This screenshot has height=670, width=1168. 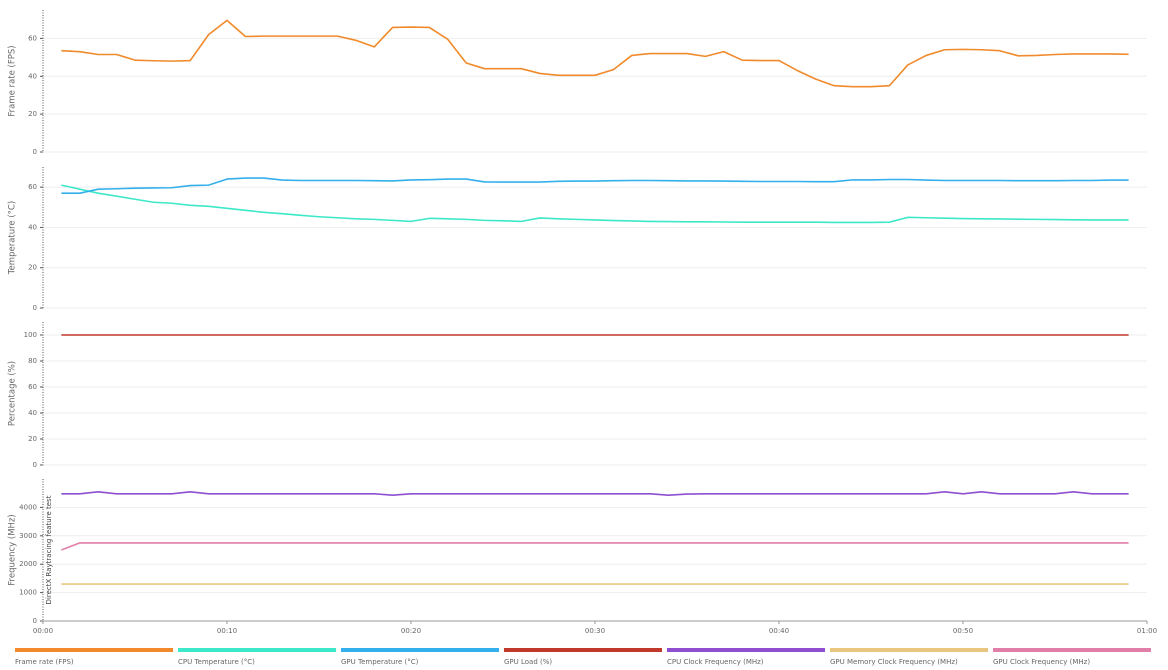 I want to click on legend-label: GPU Memory Clock Frequency (MHz), so click(x=894, y=662).